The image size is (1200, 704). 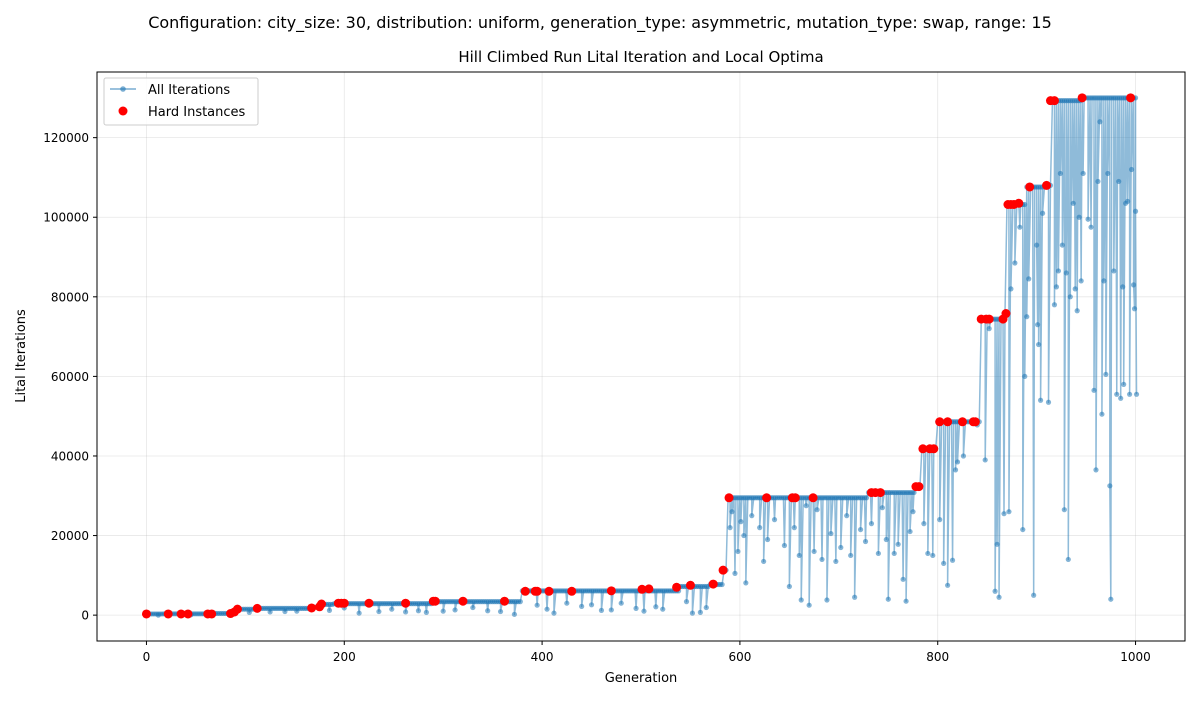 I want to click on y-tick-label: 0, so click(x=85, y=616).